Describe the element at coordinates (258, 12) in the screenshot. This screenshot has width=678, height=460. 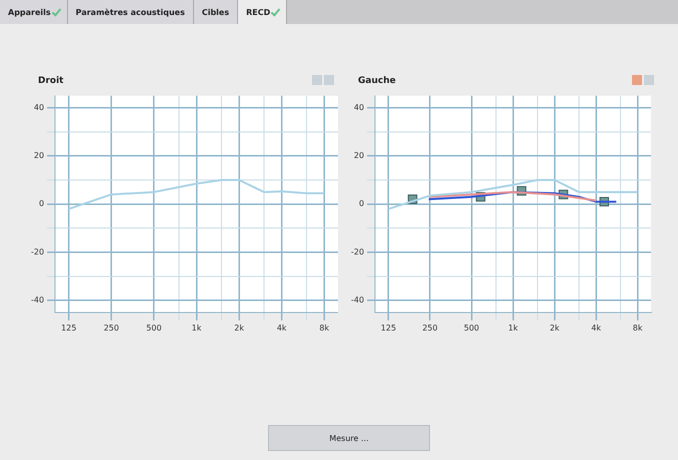
I see `text: RECD` at that location.